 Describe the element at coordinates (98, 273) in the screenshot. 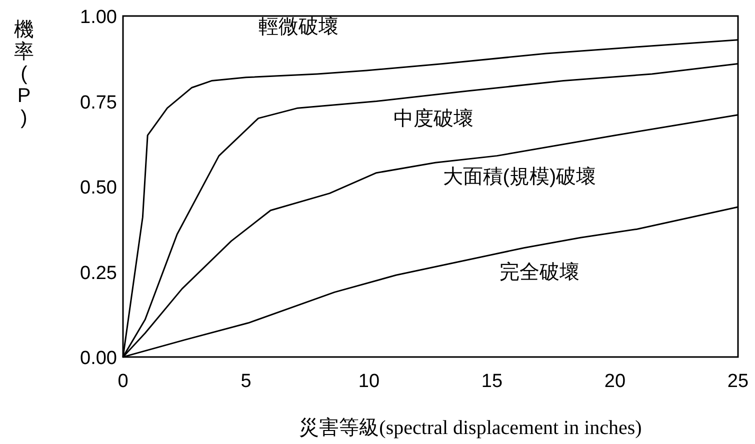

I see `y-tick-label: 0.25` at that location.